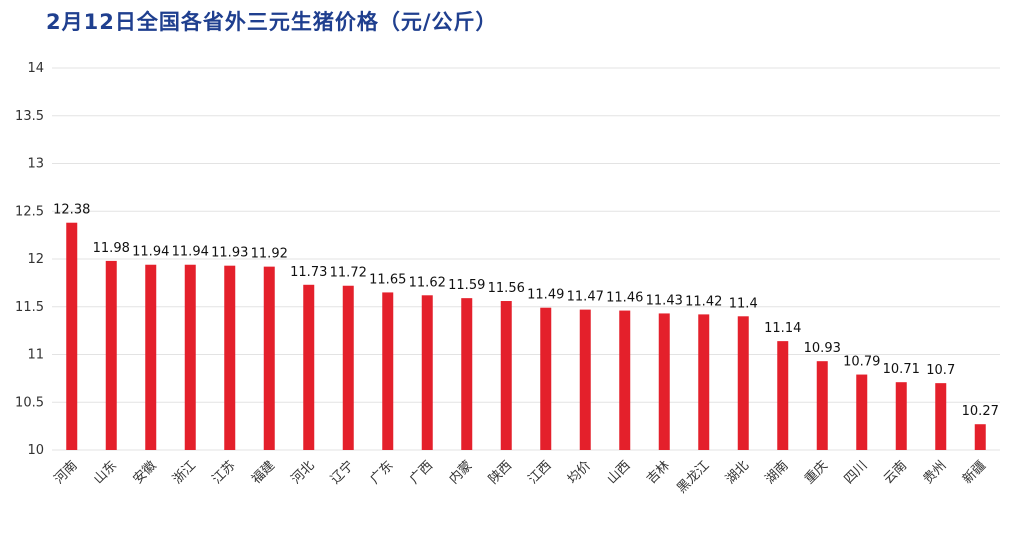 The width and height of the screenshot is (1024, 533). I want to click on category-label: 内蒙, so click(461, 473).